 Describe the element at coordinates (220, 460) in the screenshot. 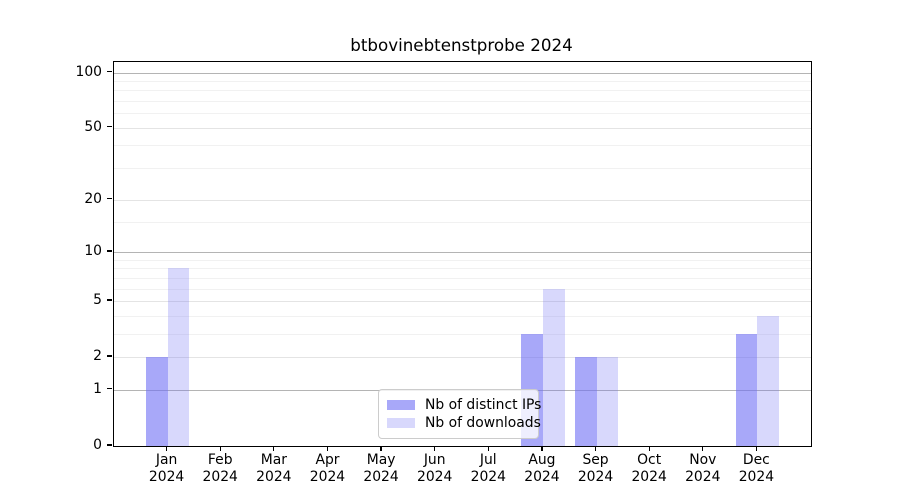

I see `x-tick-month: Feb` at that location.